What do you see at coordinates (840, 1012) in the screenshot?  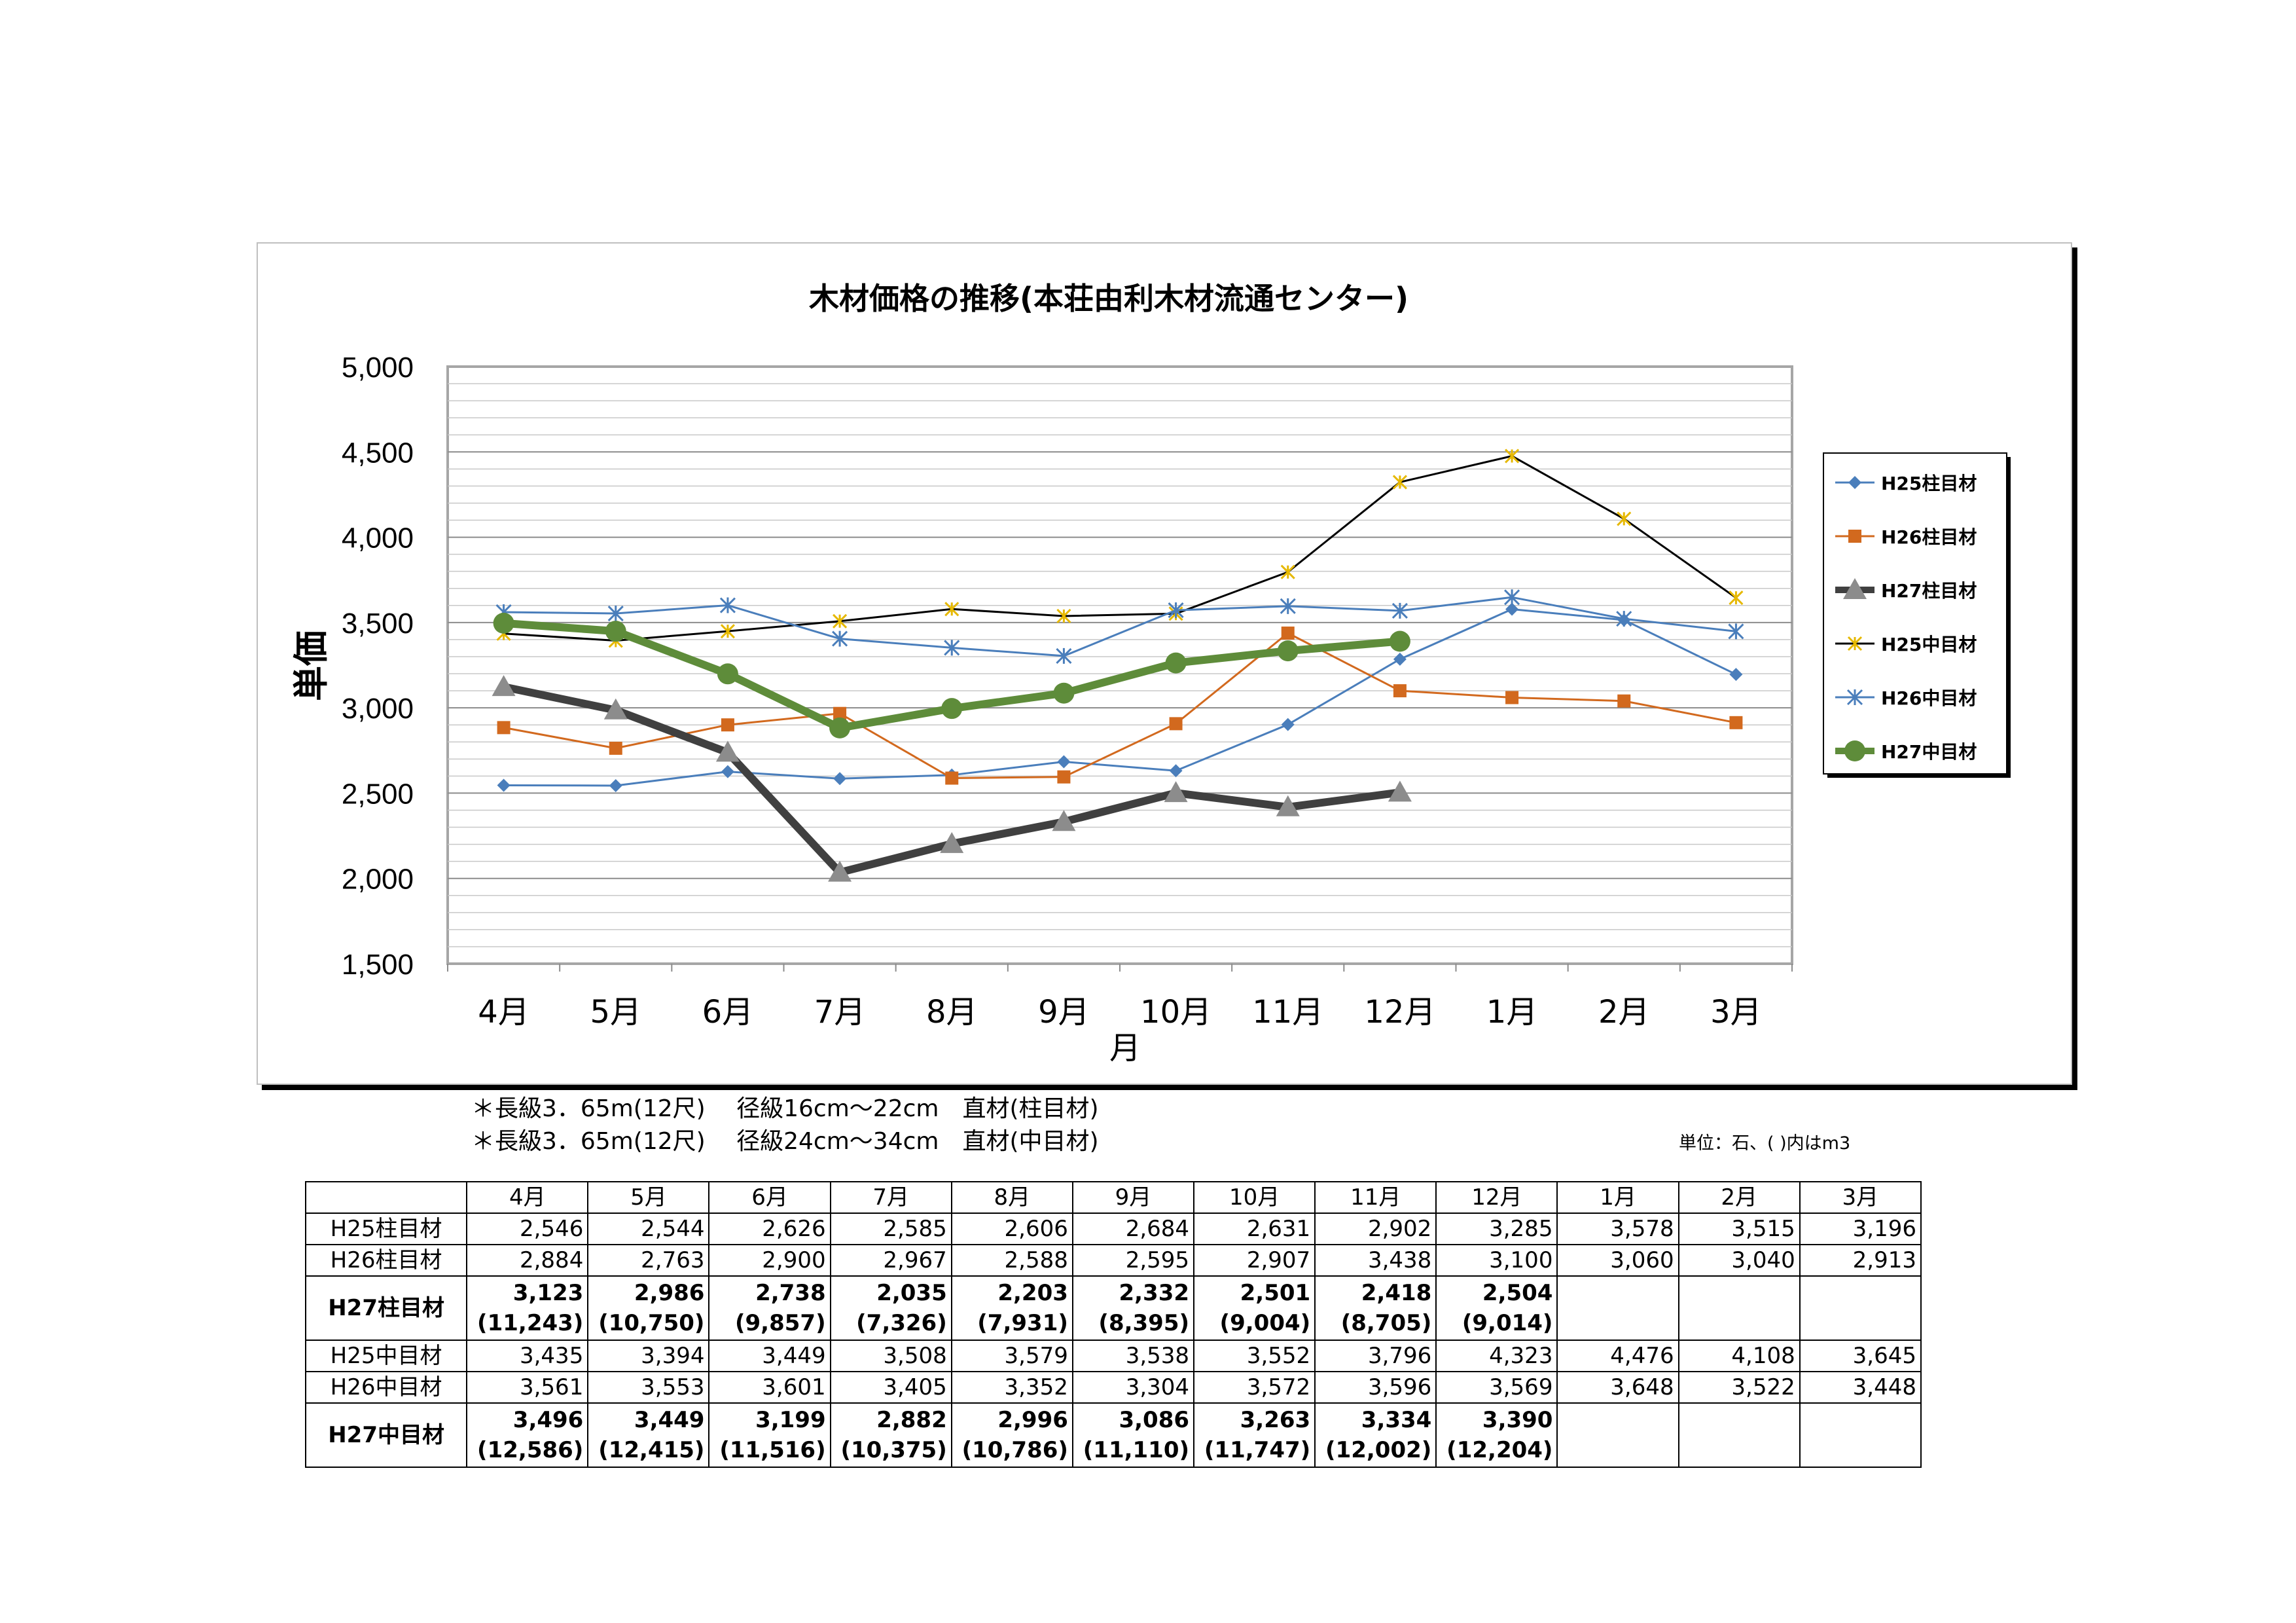 I see `x-tick-label: 7月` at bounding box center [840, 1012].